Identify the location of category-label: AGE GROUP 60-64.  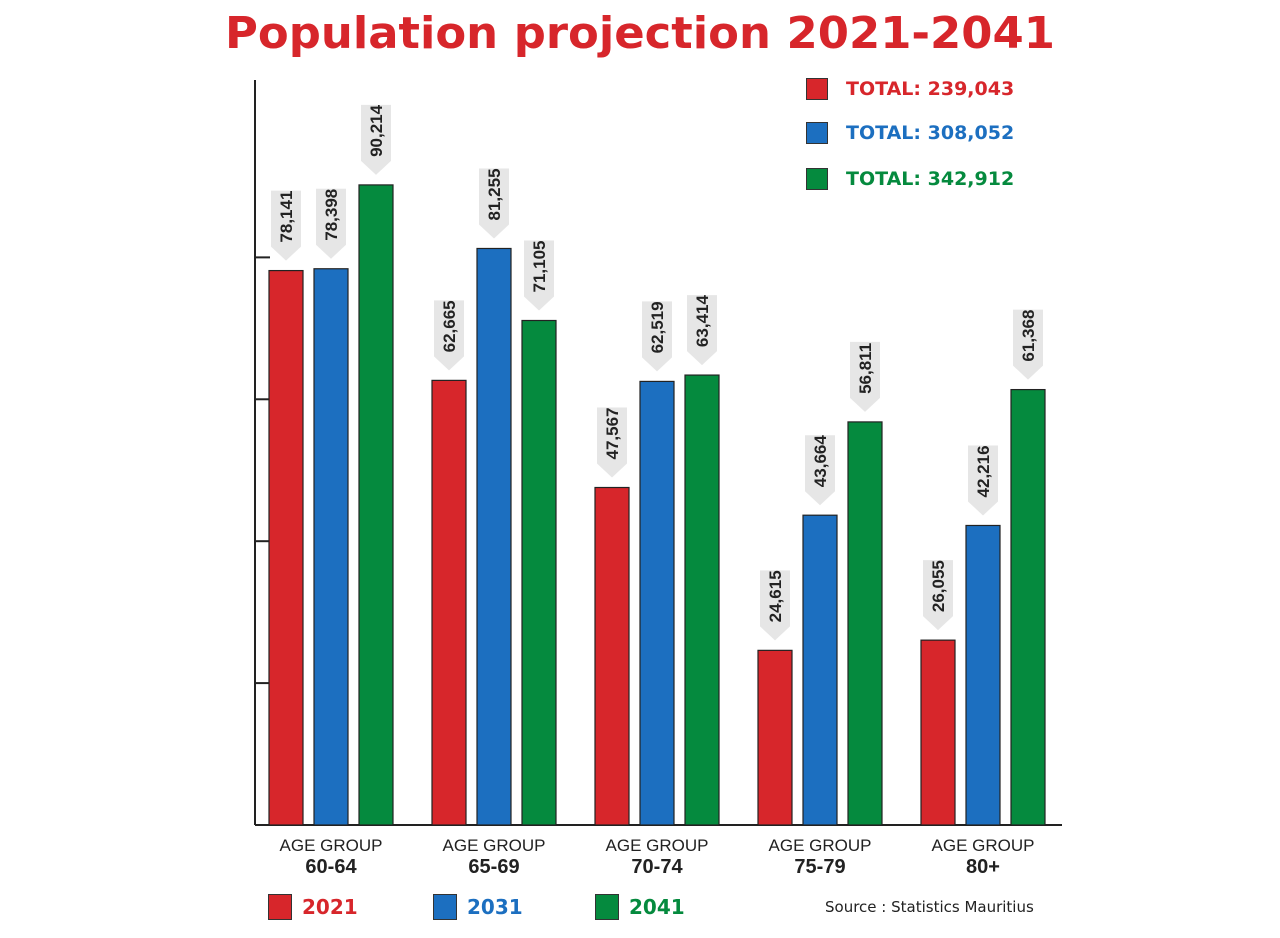
(331, 857).